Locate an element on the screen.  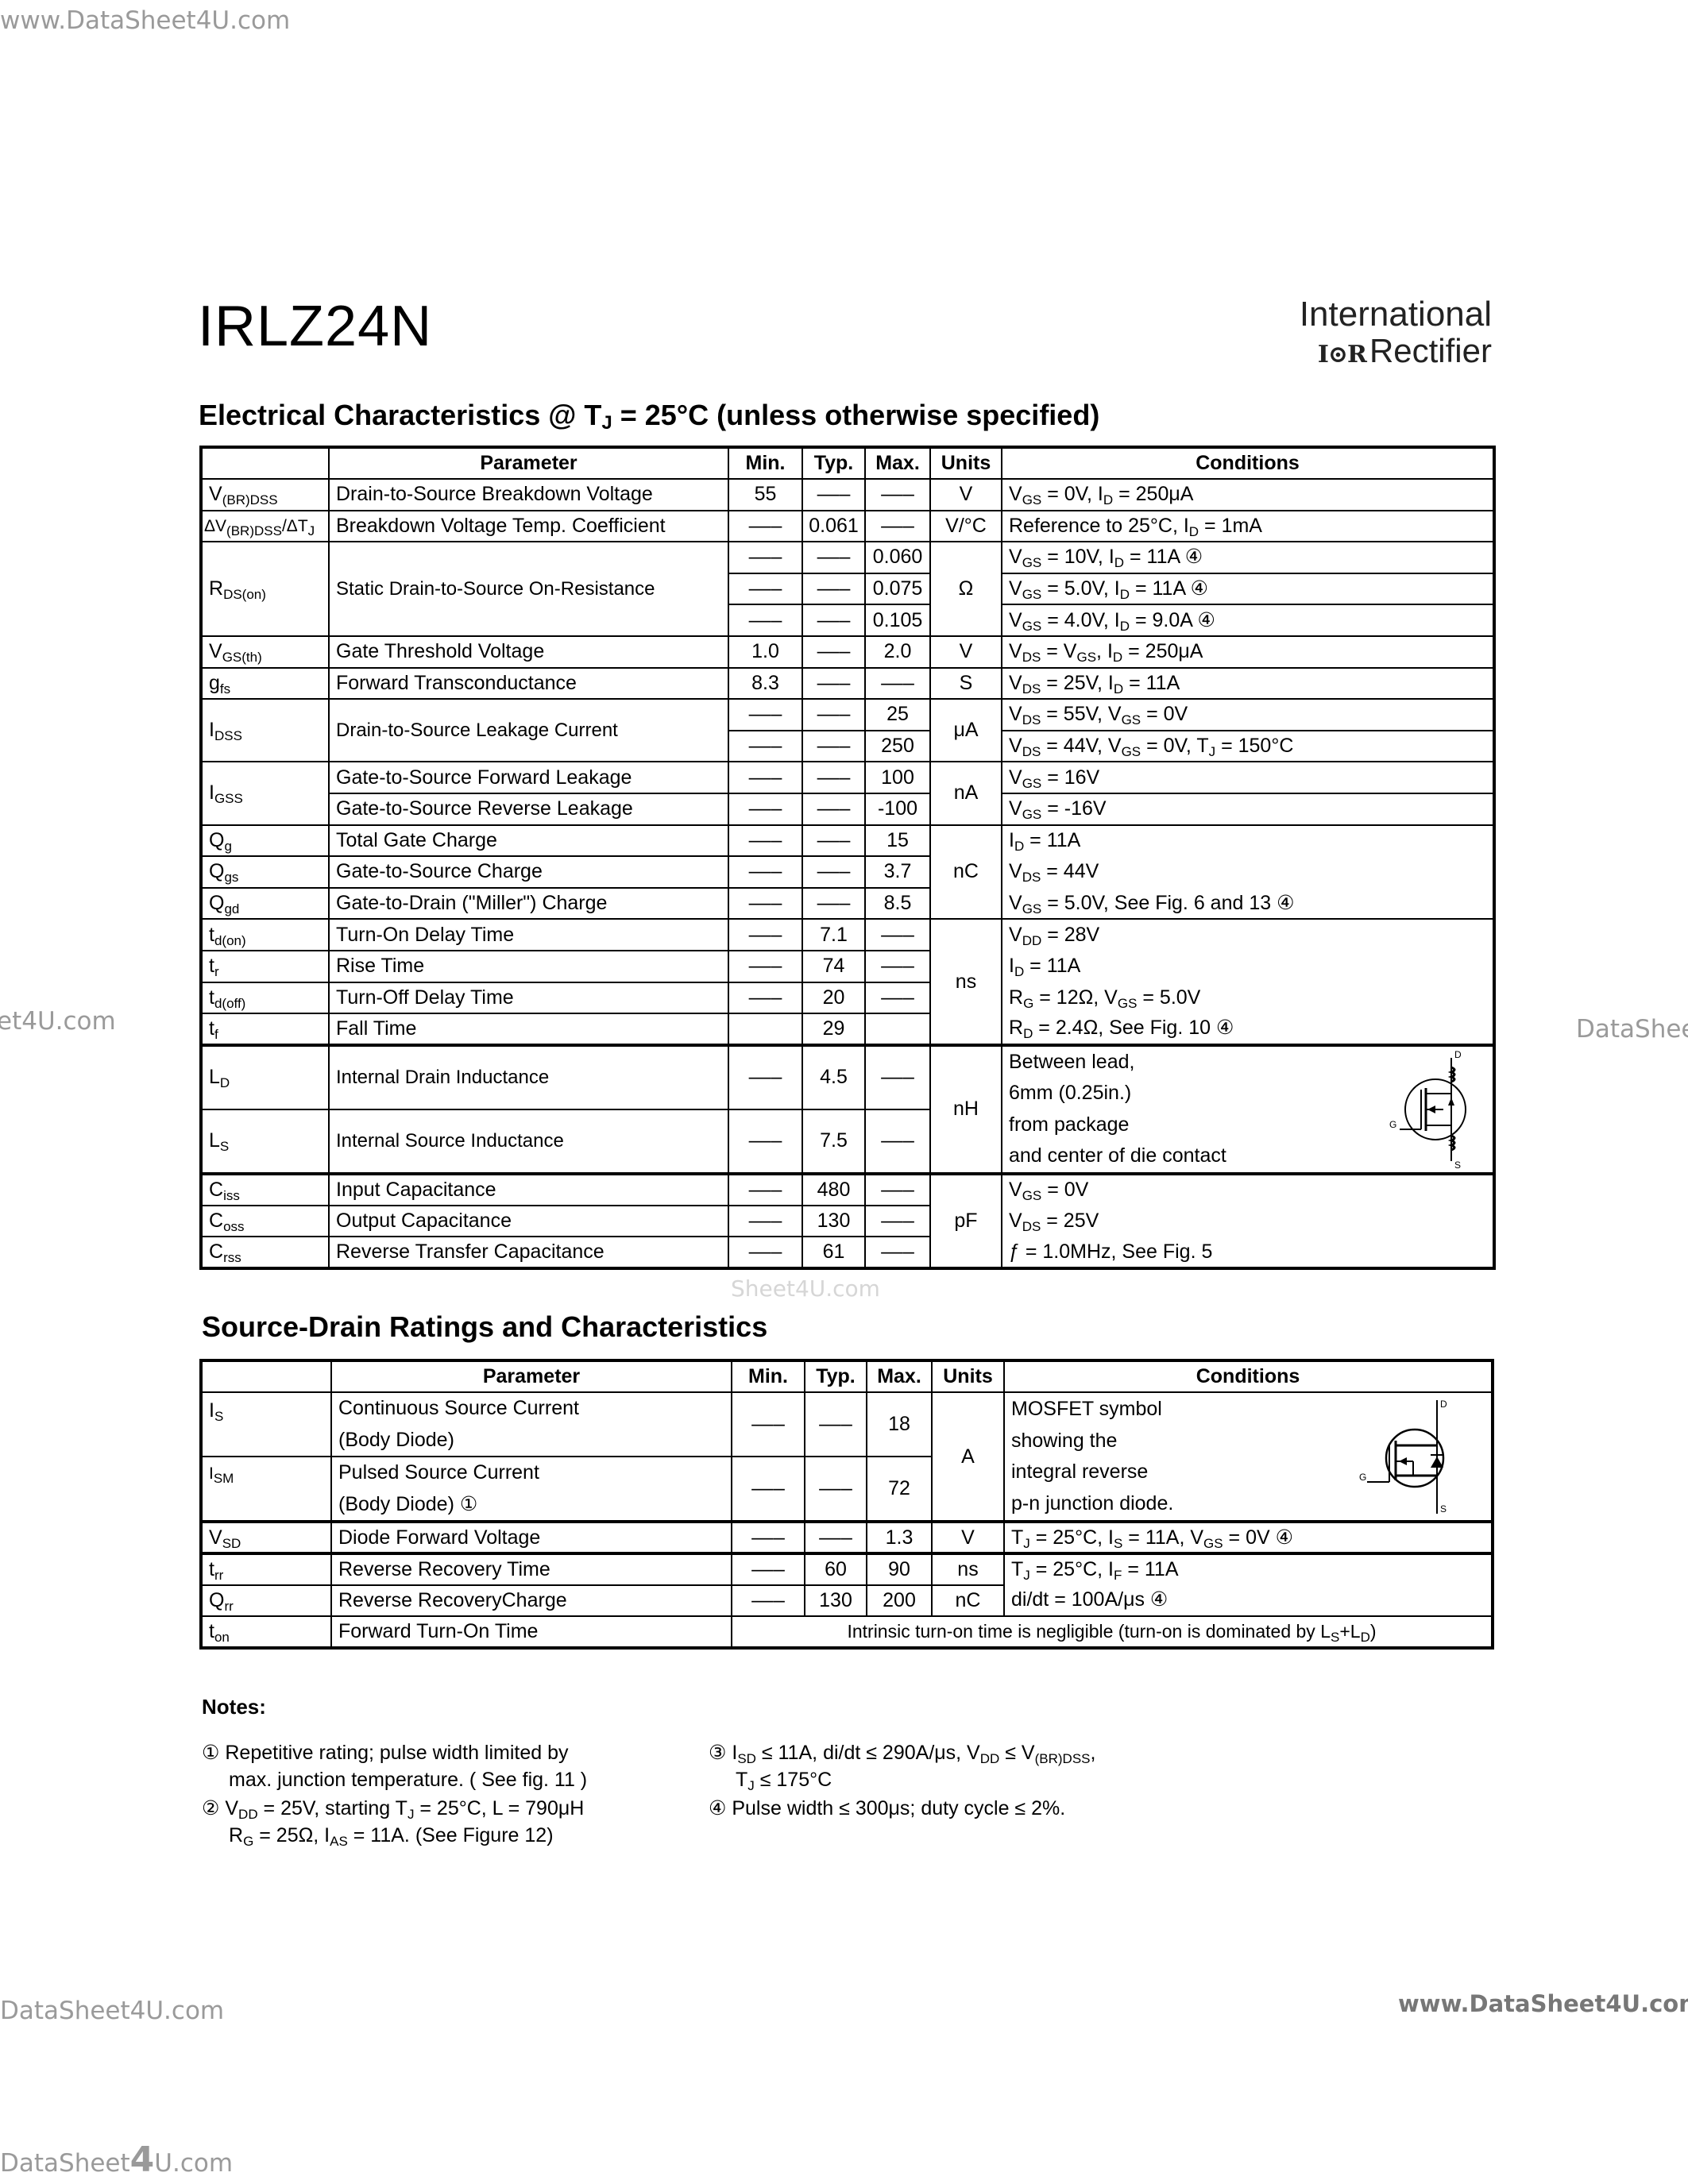
cell-conditions: RD = 2.4Ω, See Fig. 10 ④ is located at coordinates (1248, 1029).